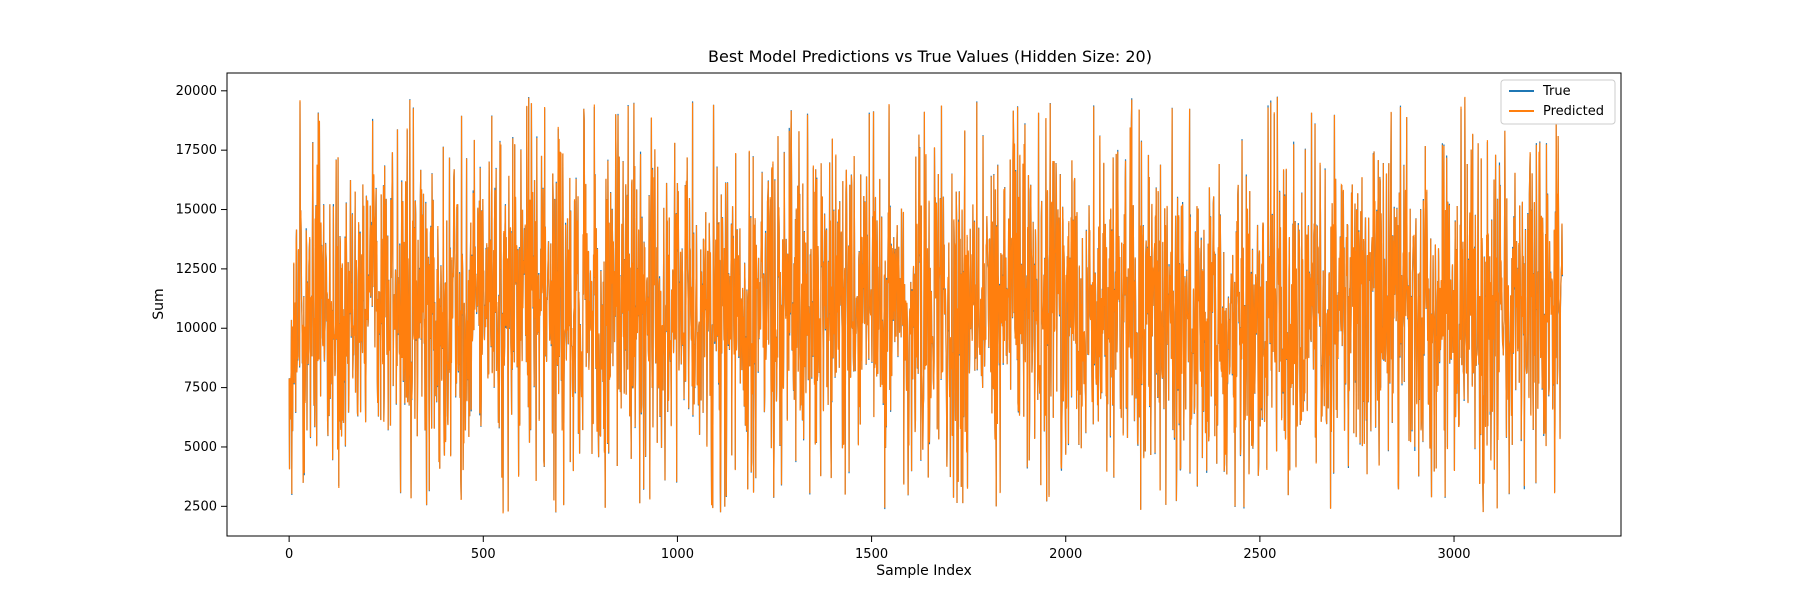 The width and height of the screenshot is (1800, 600). What do you see at coordinates (200, 506) in the screenshot?
I see `y-tick-label: 2500` at bounding box center [200, 506].